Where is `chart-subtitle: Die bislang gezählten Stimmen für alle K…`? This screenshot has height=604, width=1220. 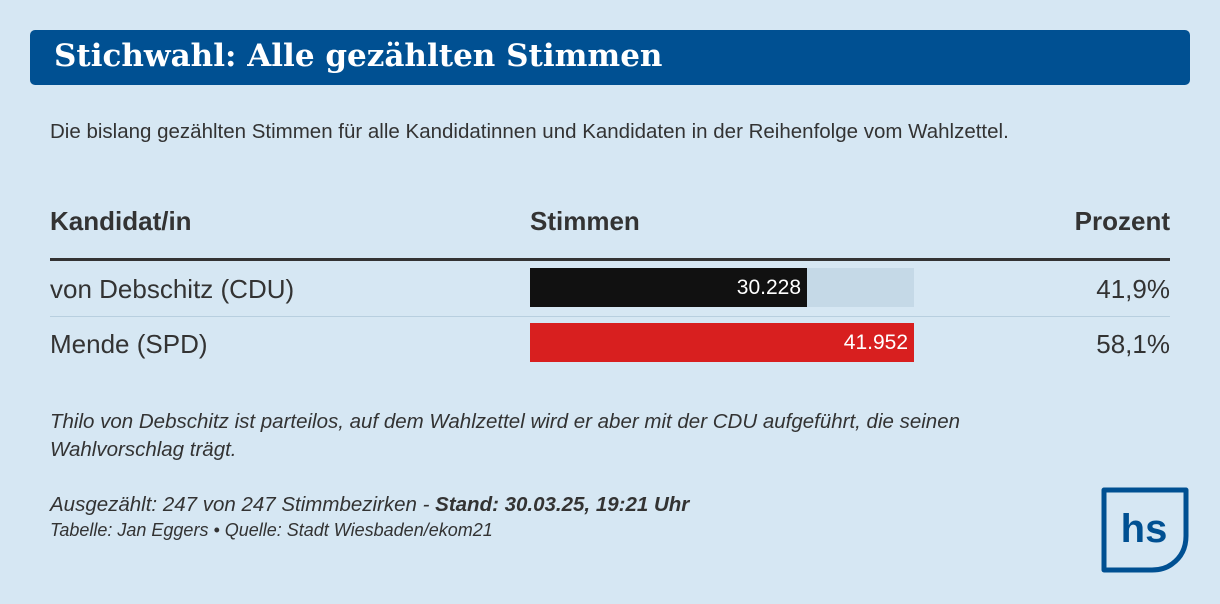
chart-subtitle: Die bislang gezählten Stimmen für alle K… is located at coordinates (529, 131).